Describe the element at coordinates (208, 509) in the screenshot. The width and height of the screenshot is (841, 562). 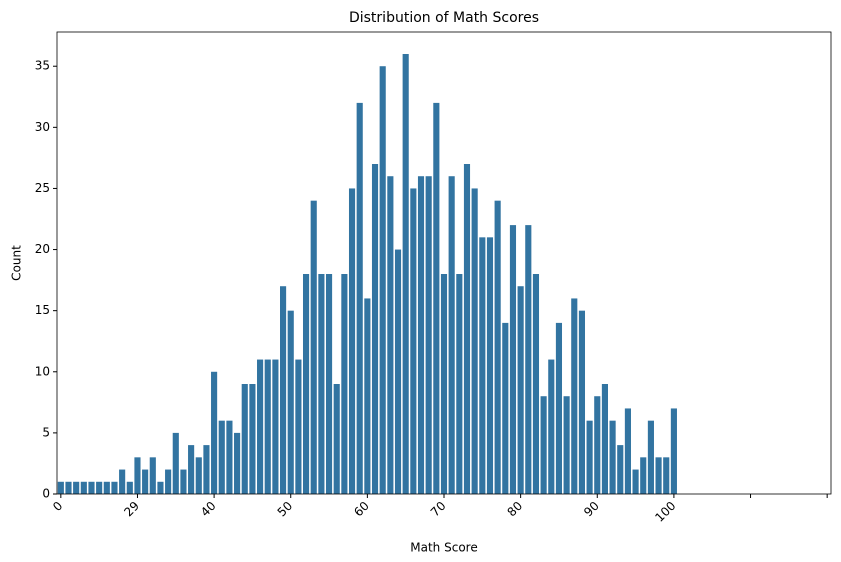
I see `x-tick-label: 40` at that location.